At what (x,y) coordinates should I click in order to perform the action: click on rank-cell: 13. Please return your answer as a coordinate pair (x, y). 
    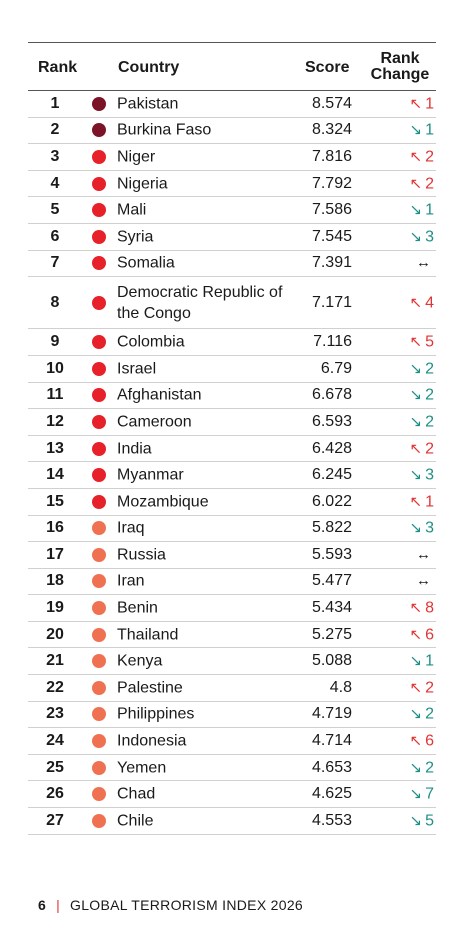
    Looking at the image, I should click on (55, 448).